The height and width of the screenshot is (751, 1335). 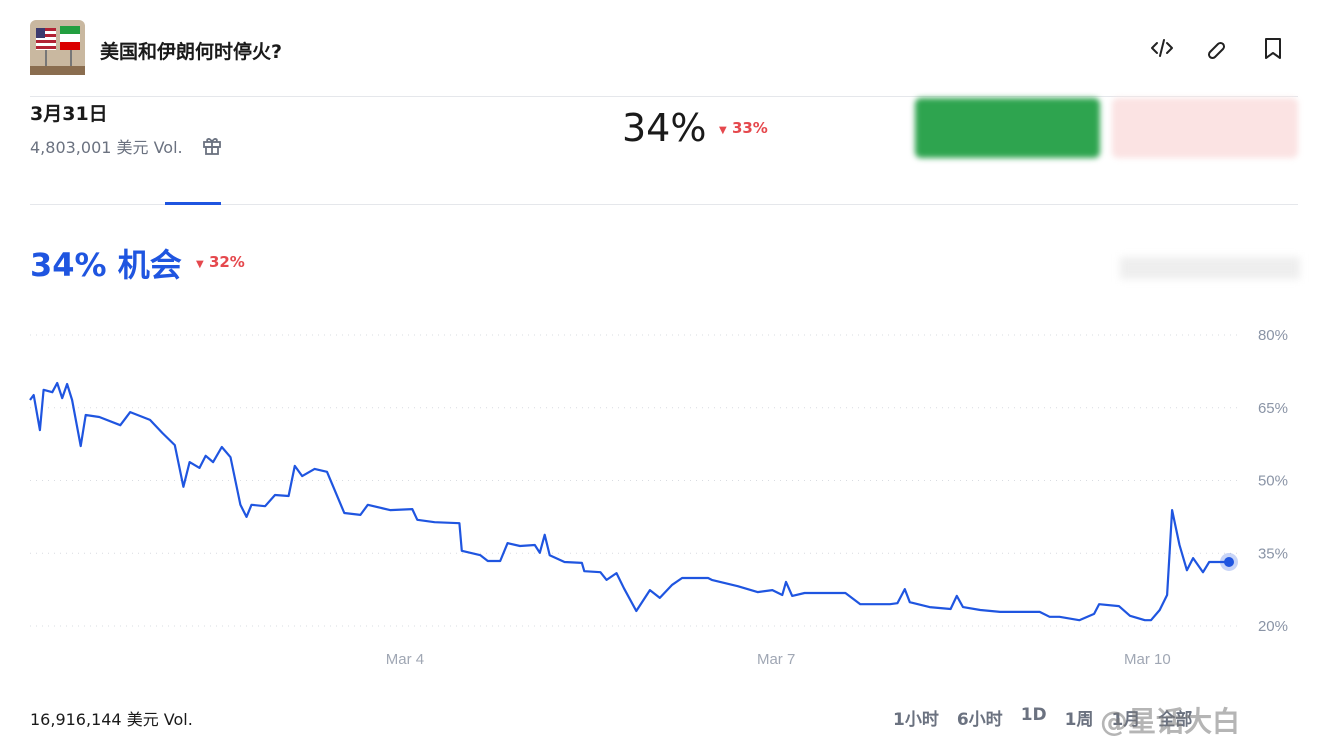 I want to click on y-tick-label: 50%, so click(x=1273, y=481).